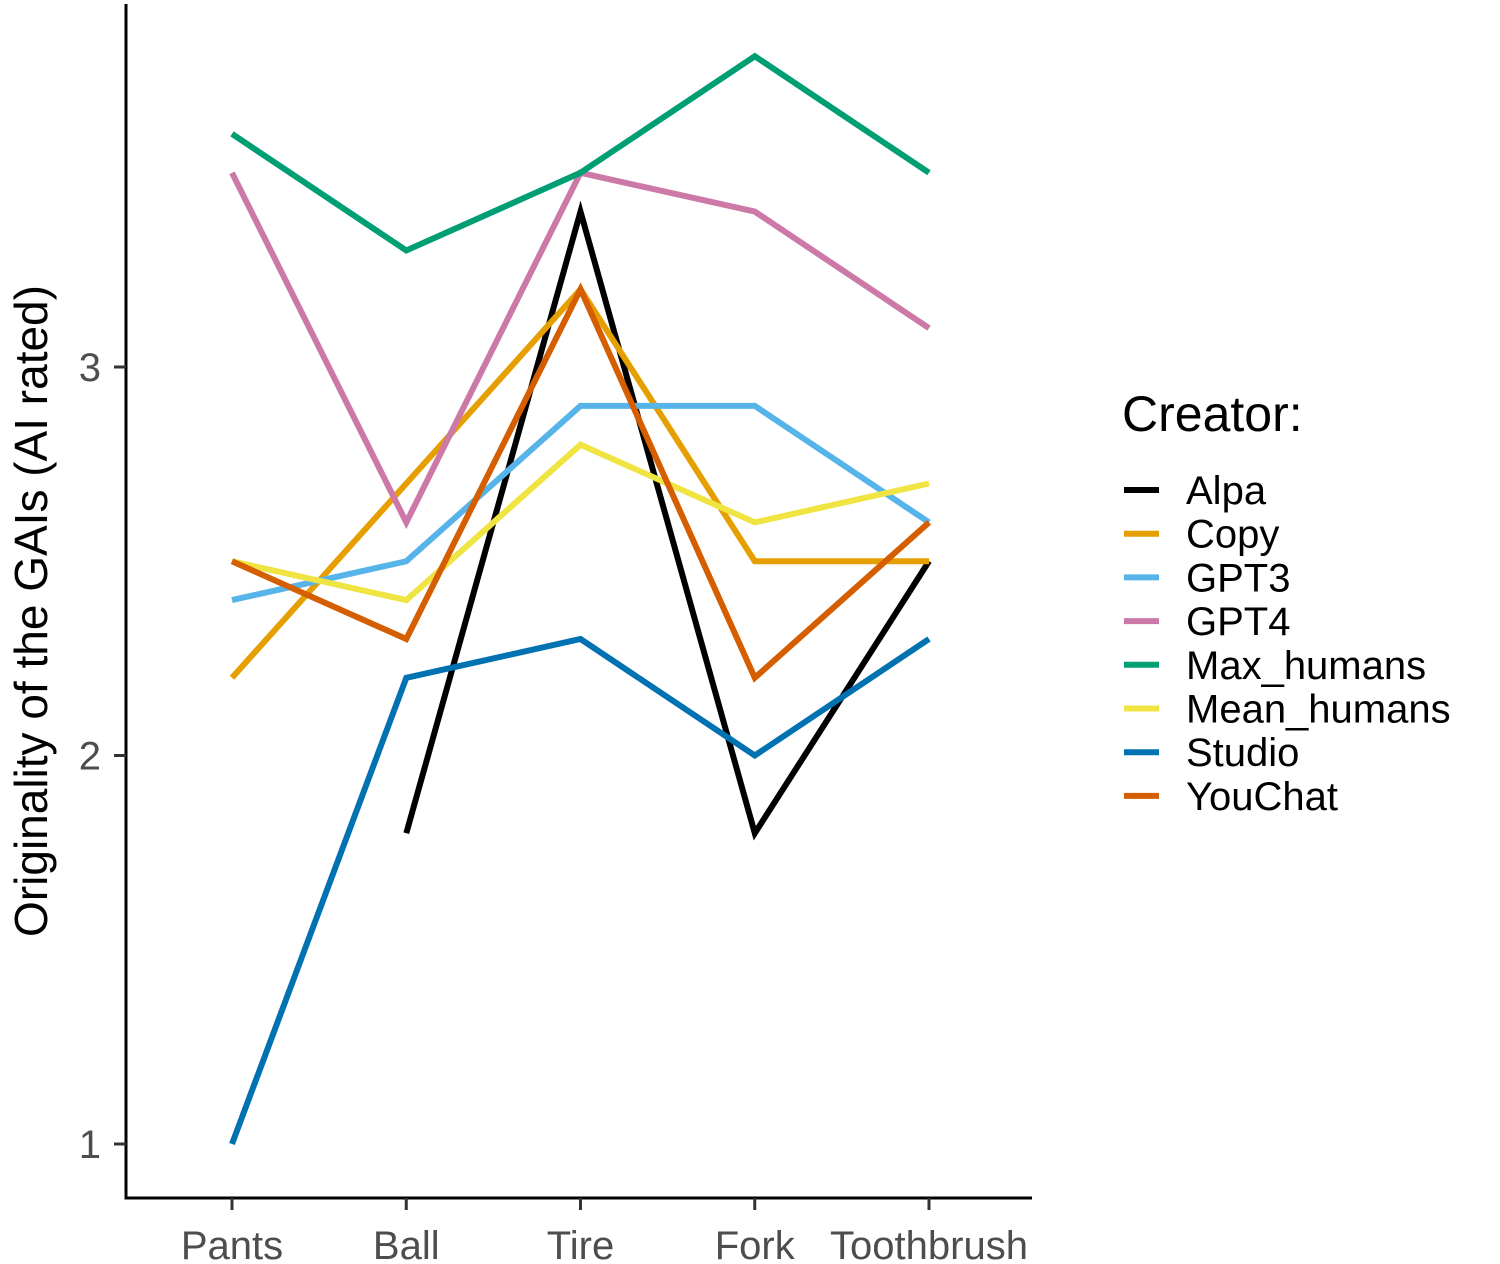 This screenshot has width=1500, height=1264. What do you see at coordinates (31, 611) in the screenshot?
I see `y-axis-title: Originality of the GAIs (AI rated)` at bounding box center [31, 611].